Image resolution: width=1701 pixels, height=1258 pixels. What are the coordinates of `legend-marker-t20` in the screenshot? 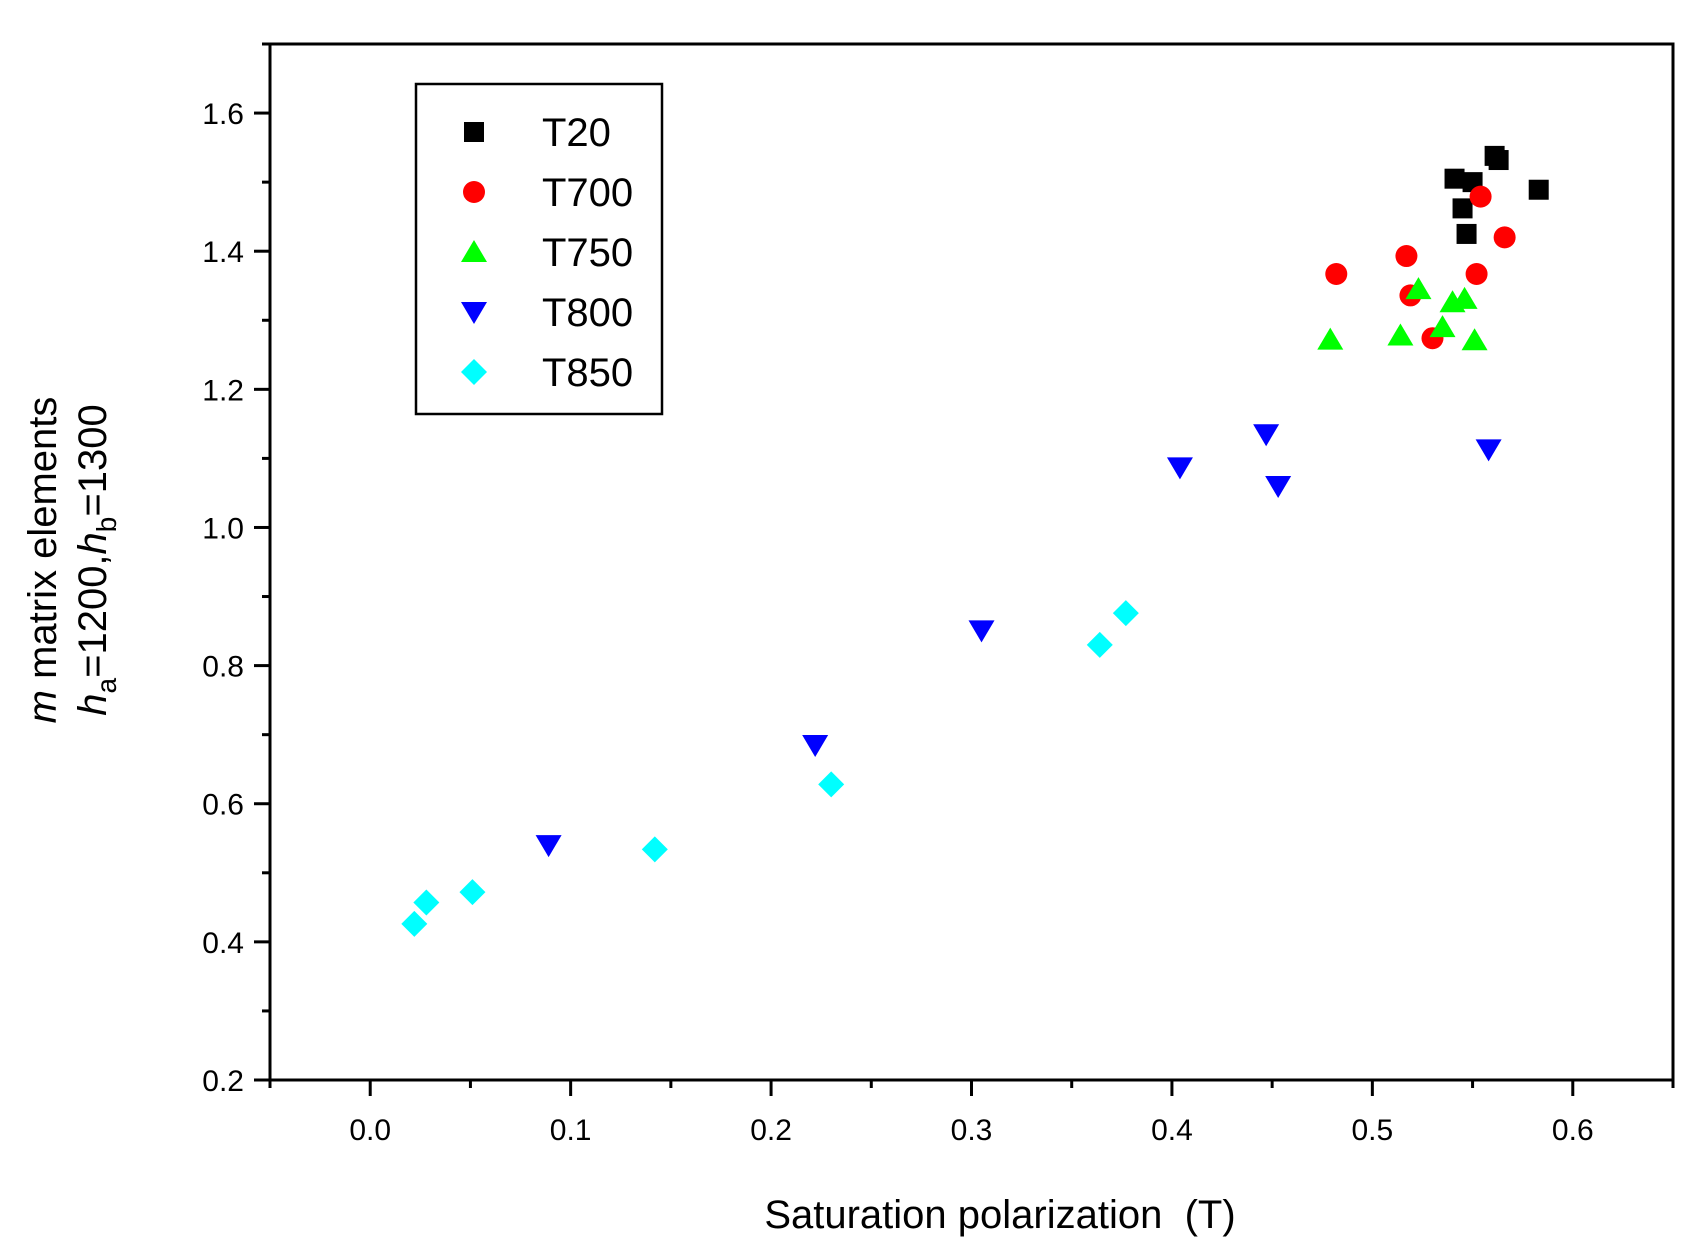 It's located at (474, 132).